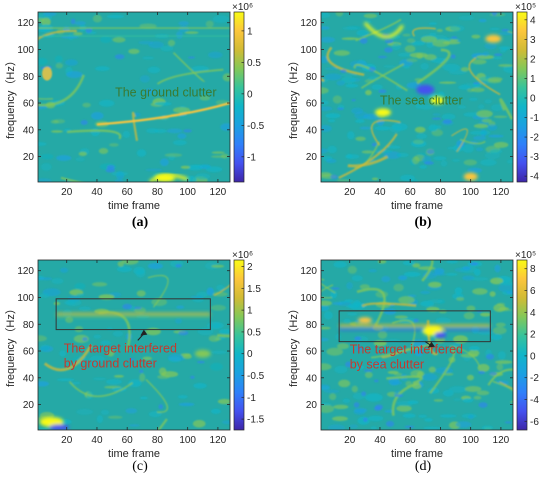 The image size is (550, 477). Describe the element at coordinates (140, 222) in the screenshot. I see `panel-caption: (a)` at that location.